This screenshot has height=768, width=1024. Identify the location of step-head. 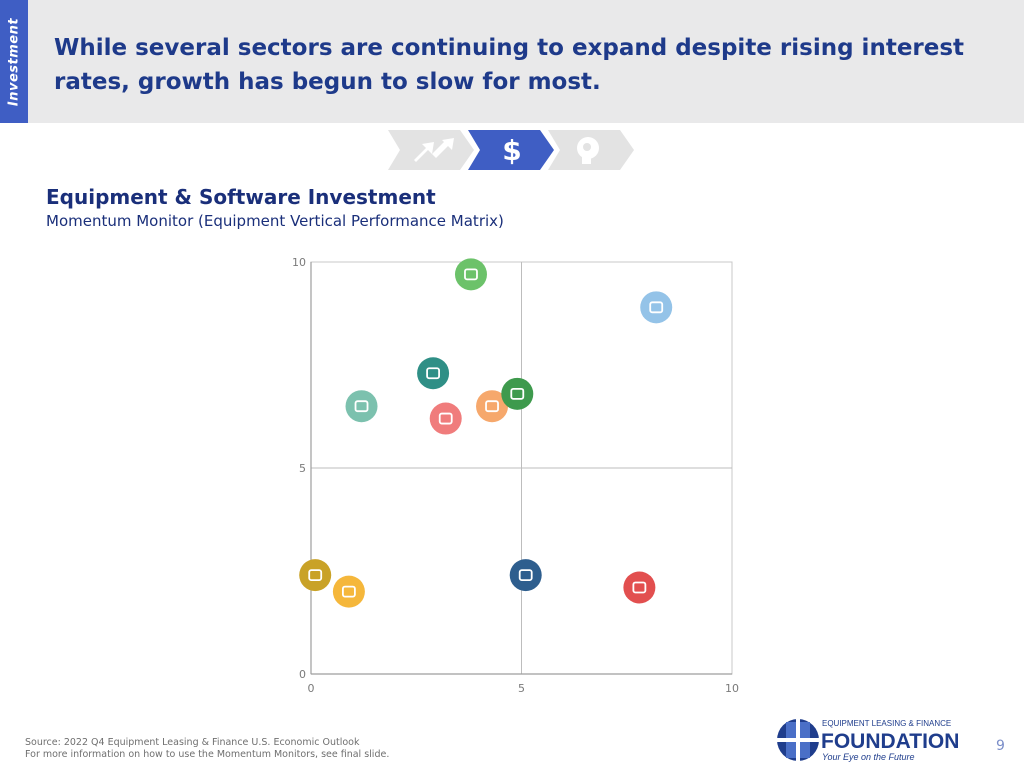
(591, 150).